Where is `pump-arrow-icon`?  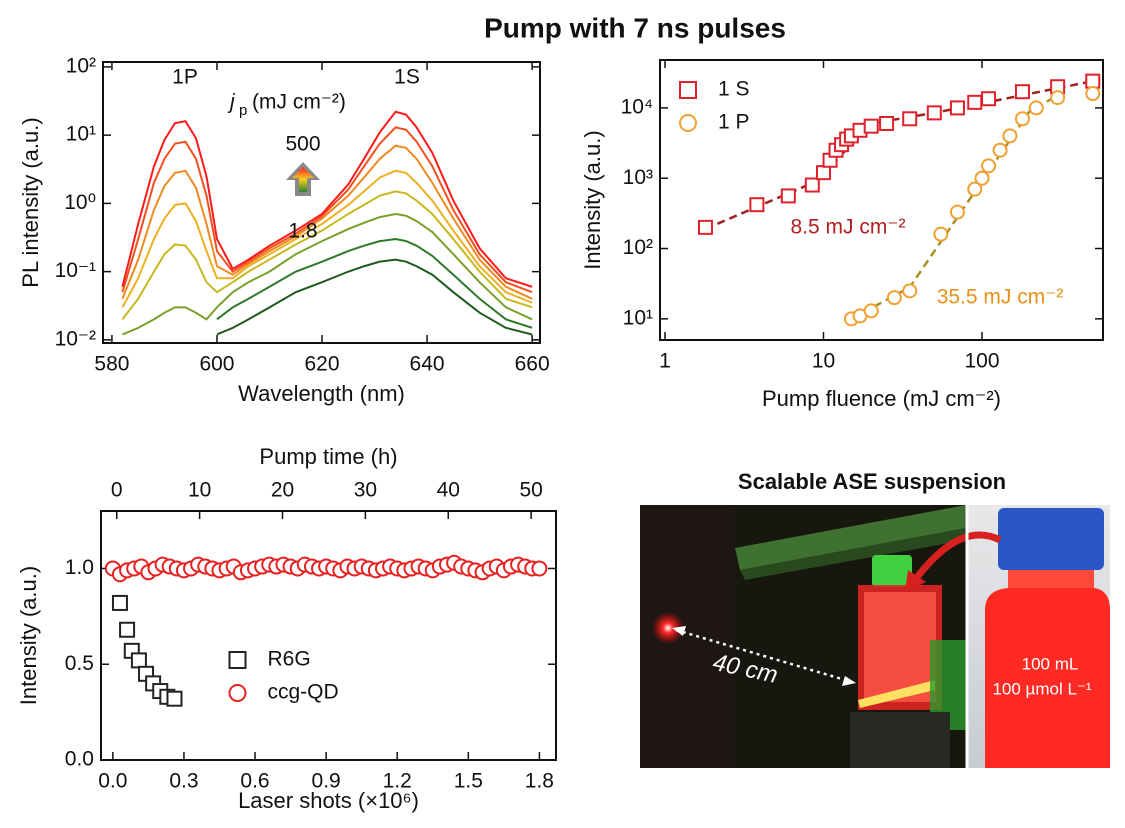
pump-arrow-icon is located at coordinates (303, 179).